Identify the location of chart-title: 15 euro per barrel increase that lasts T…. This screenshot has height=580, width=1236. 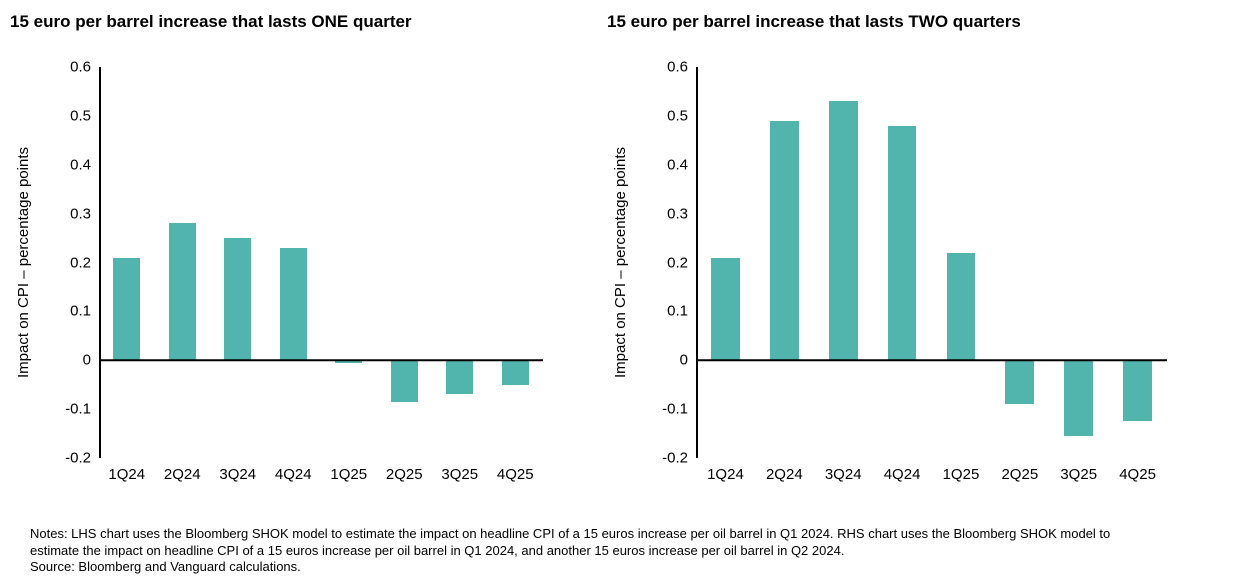
(814, 21).